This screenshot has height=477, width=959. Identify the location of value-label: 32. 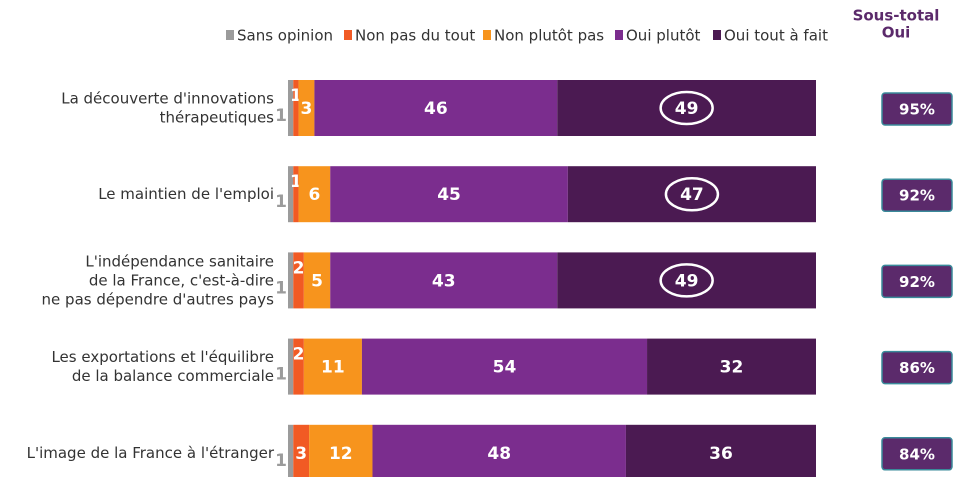
(732, 368).